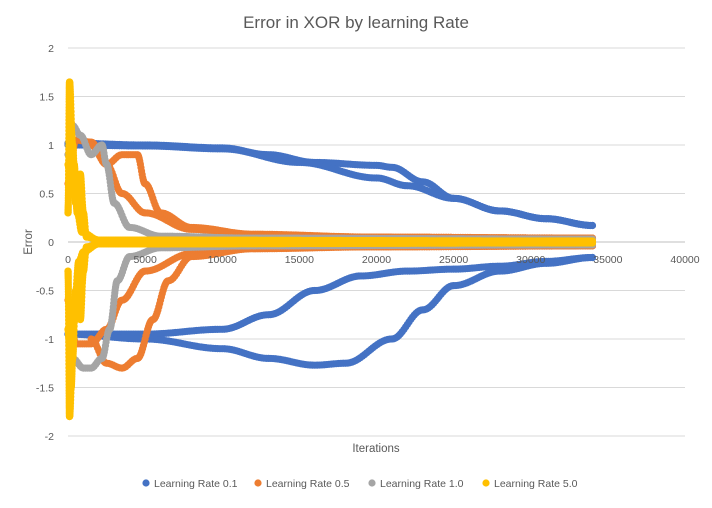 The image size is (712, 508). Describe the element at coordinates (45, 292) in the screenshot. I see `y-tick-label: -0.5` at that location.